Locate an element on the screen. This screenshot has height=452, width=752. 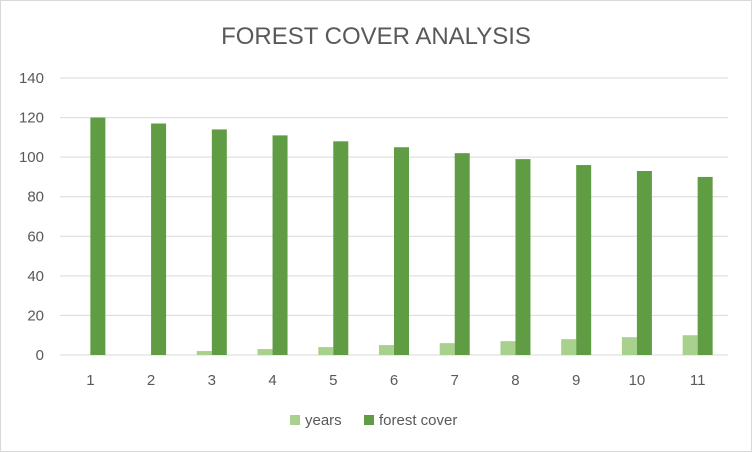
x-tick-label: 9 is located at coordinates (576, 380).